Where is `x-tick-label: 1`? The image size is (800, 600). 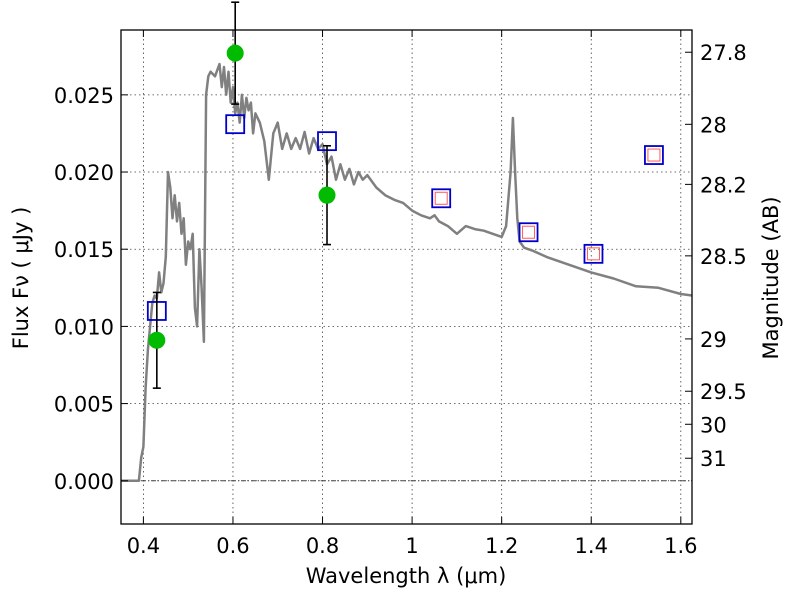
x-tick-label: 1 is located at coordinates (411, 546).